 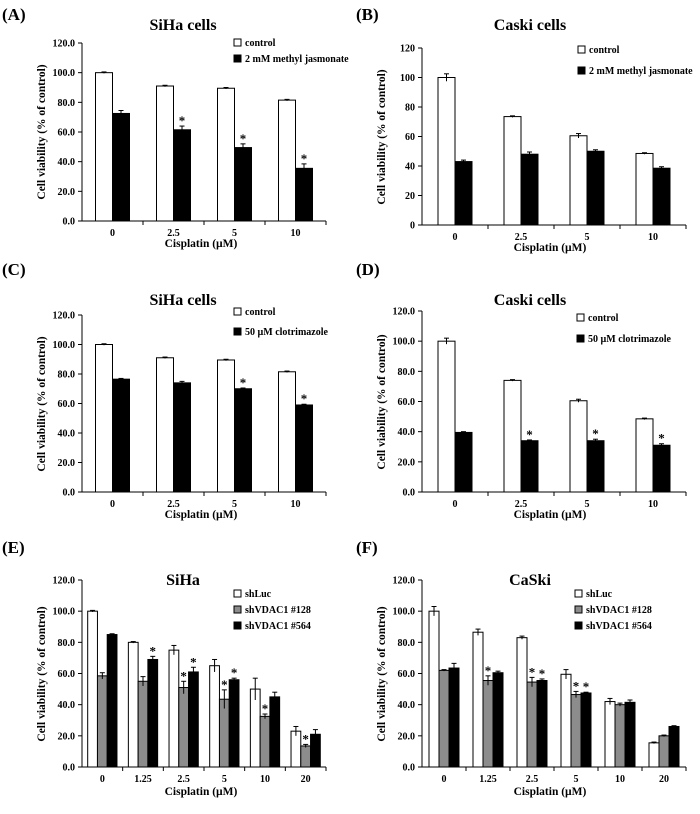 I want to click on chart-title: SiHa cells, so click(x=182, y=25).